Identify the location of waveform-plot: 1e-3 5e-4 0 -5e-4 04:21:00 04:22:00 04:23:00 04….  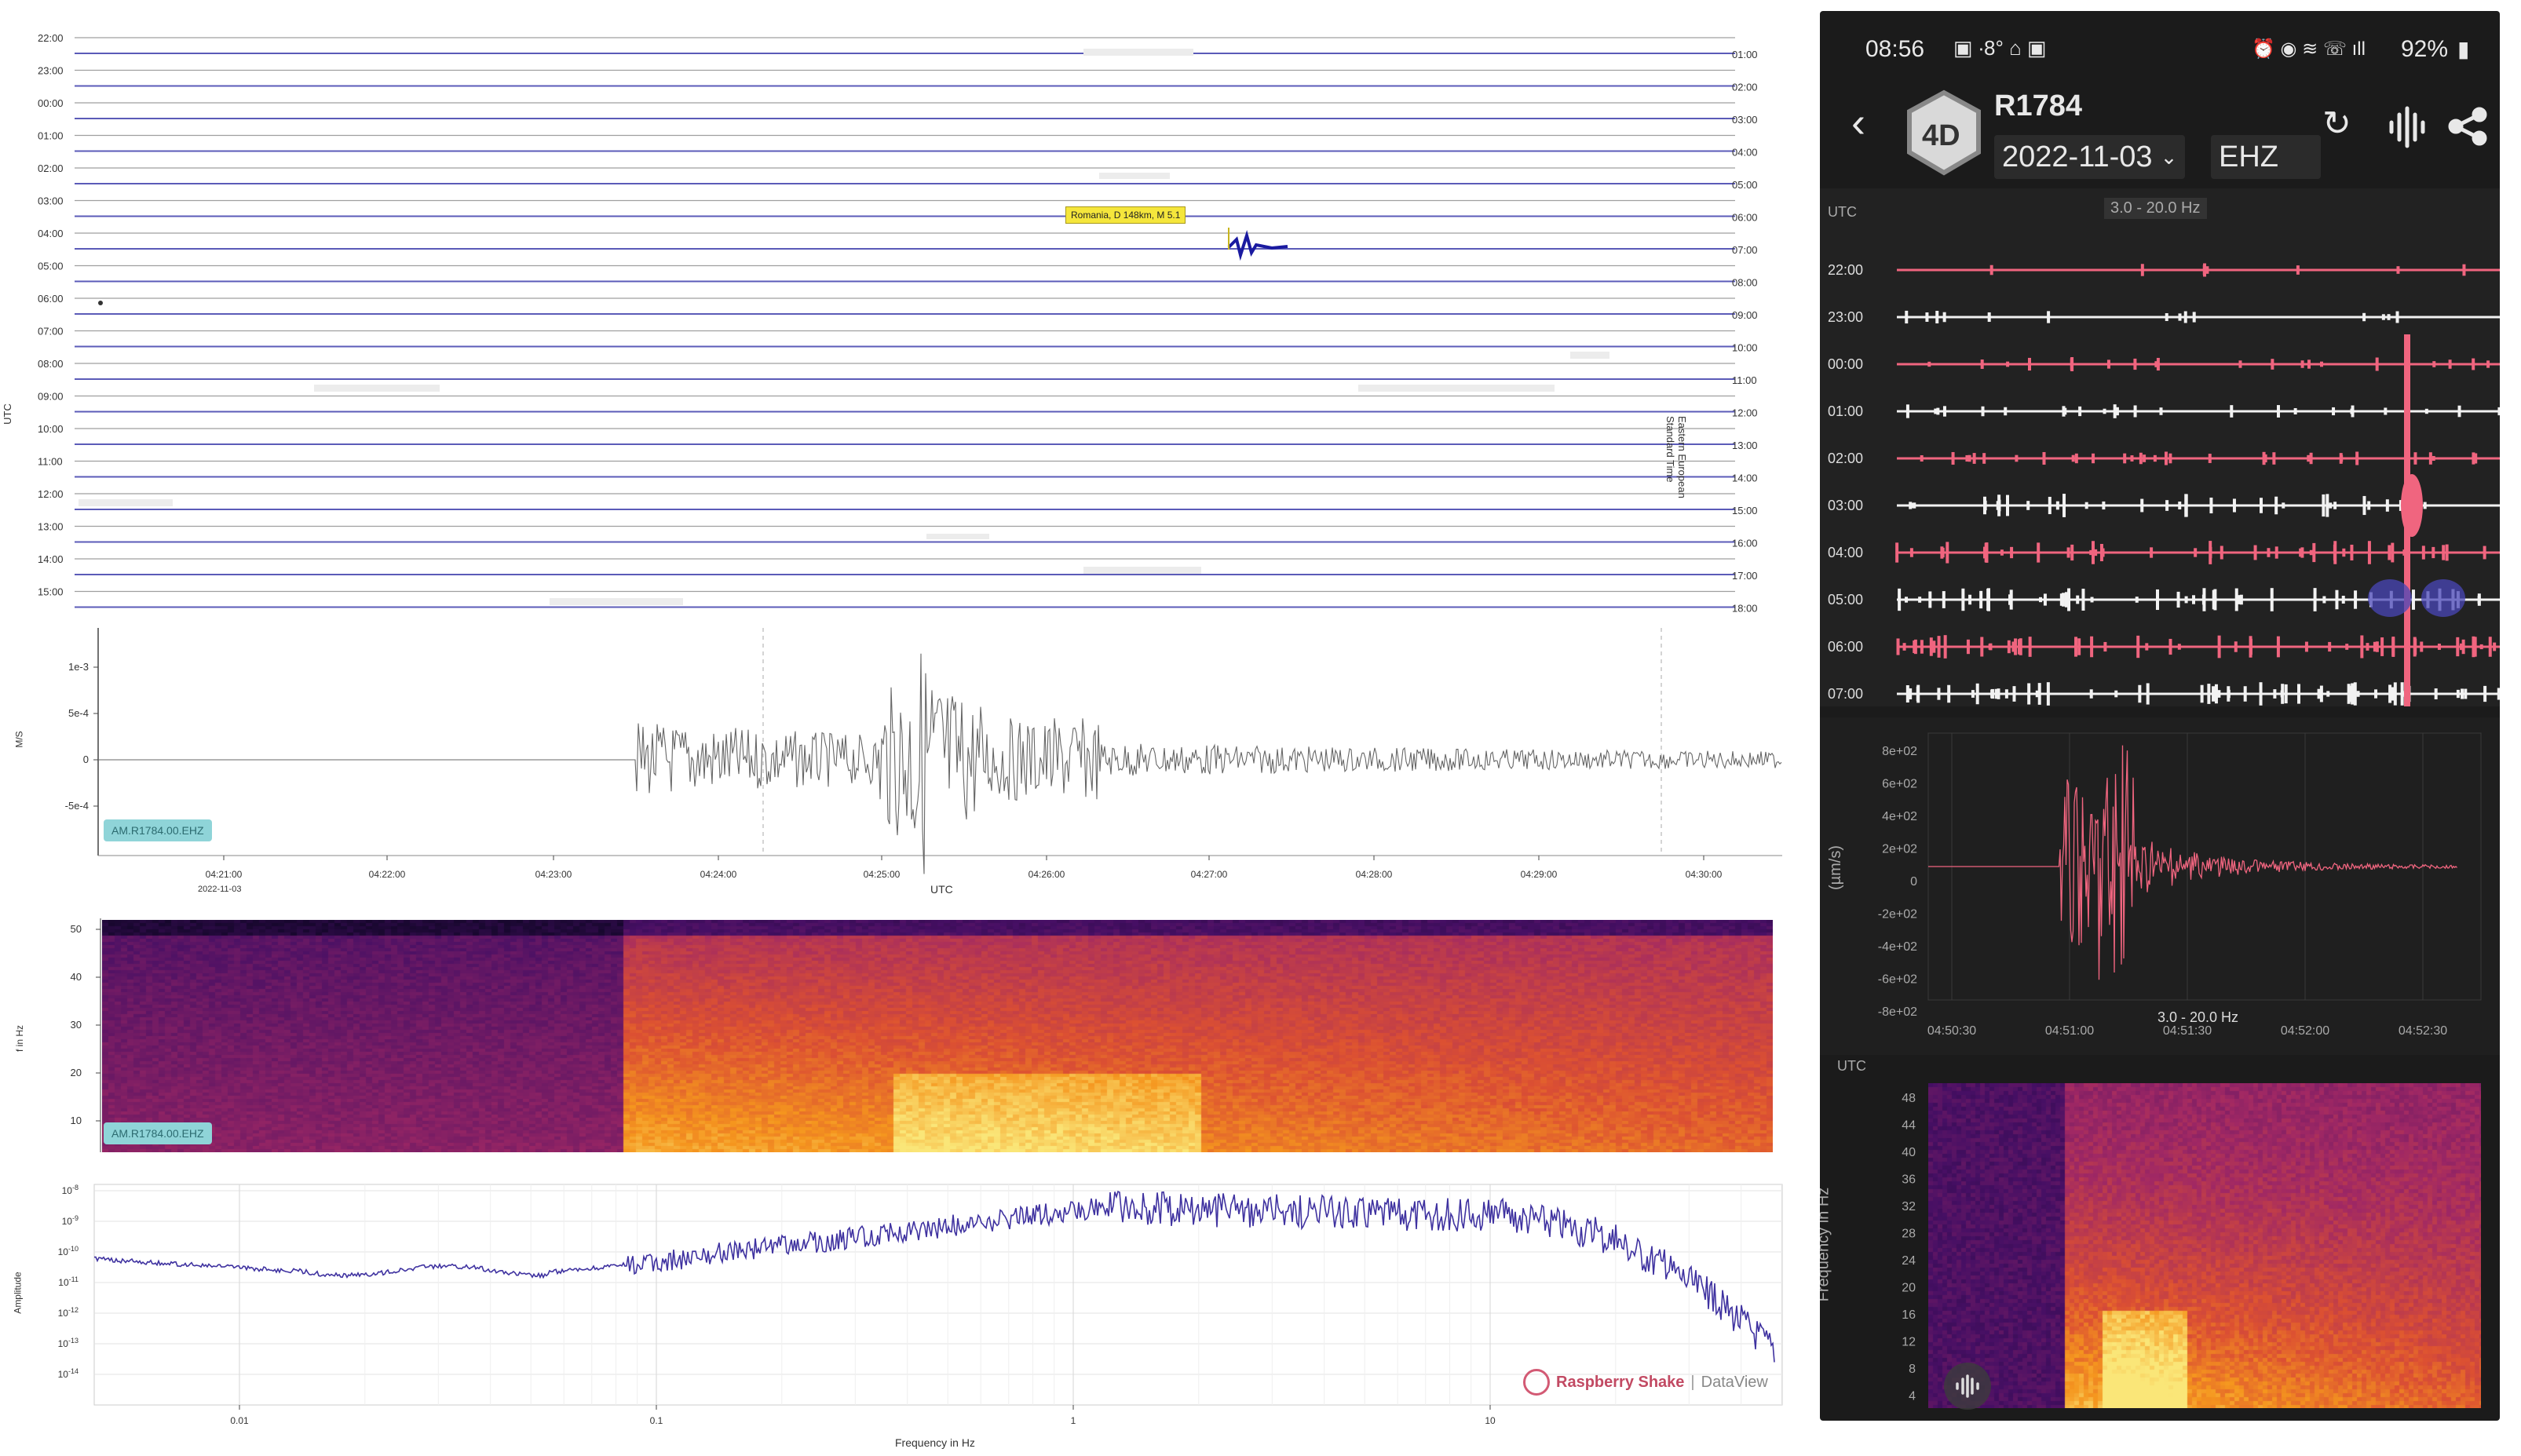
(923, 754).